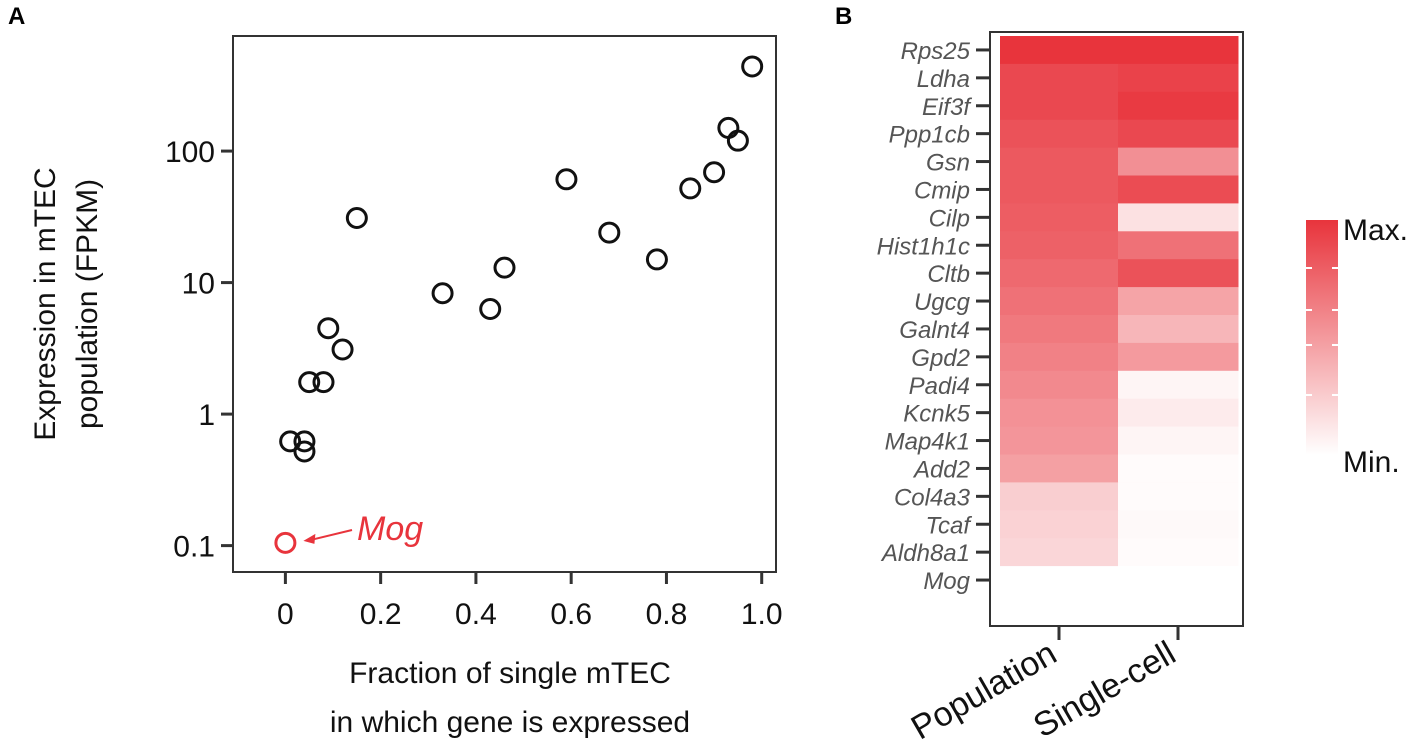 The width and height of the screenshot is (1426, 755). Describe the element at coordinates (87, 304) in the screenshot. I see `y-axis-label-line-2: population (FPKM)` at that location.